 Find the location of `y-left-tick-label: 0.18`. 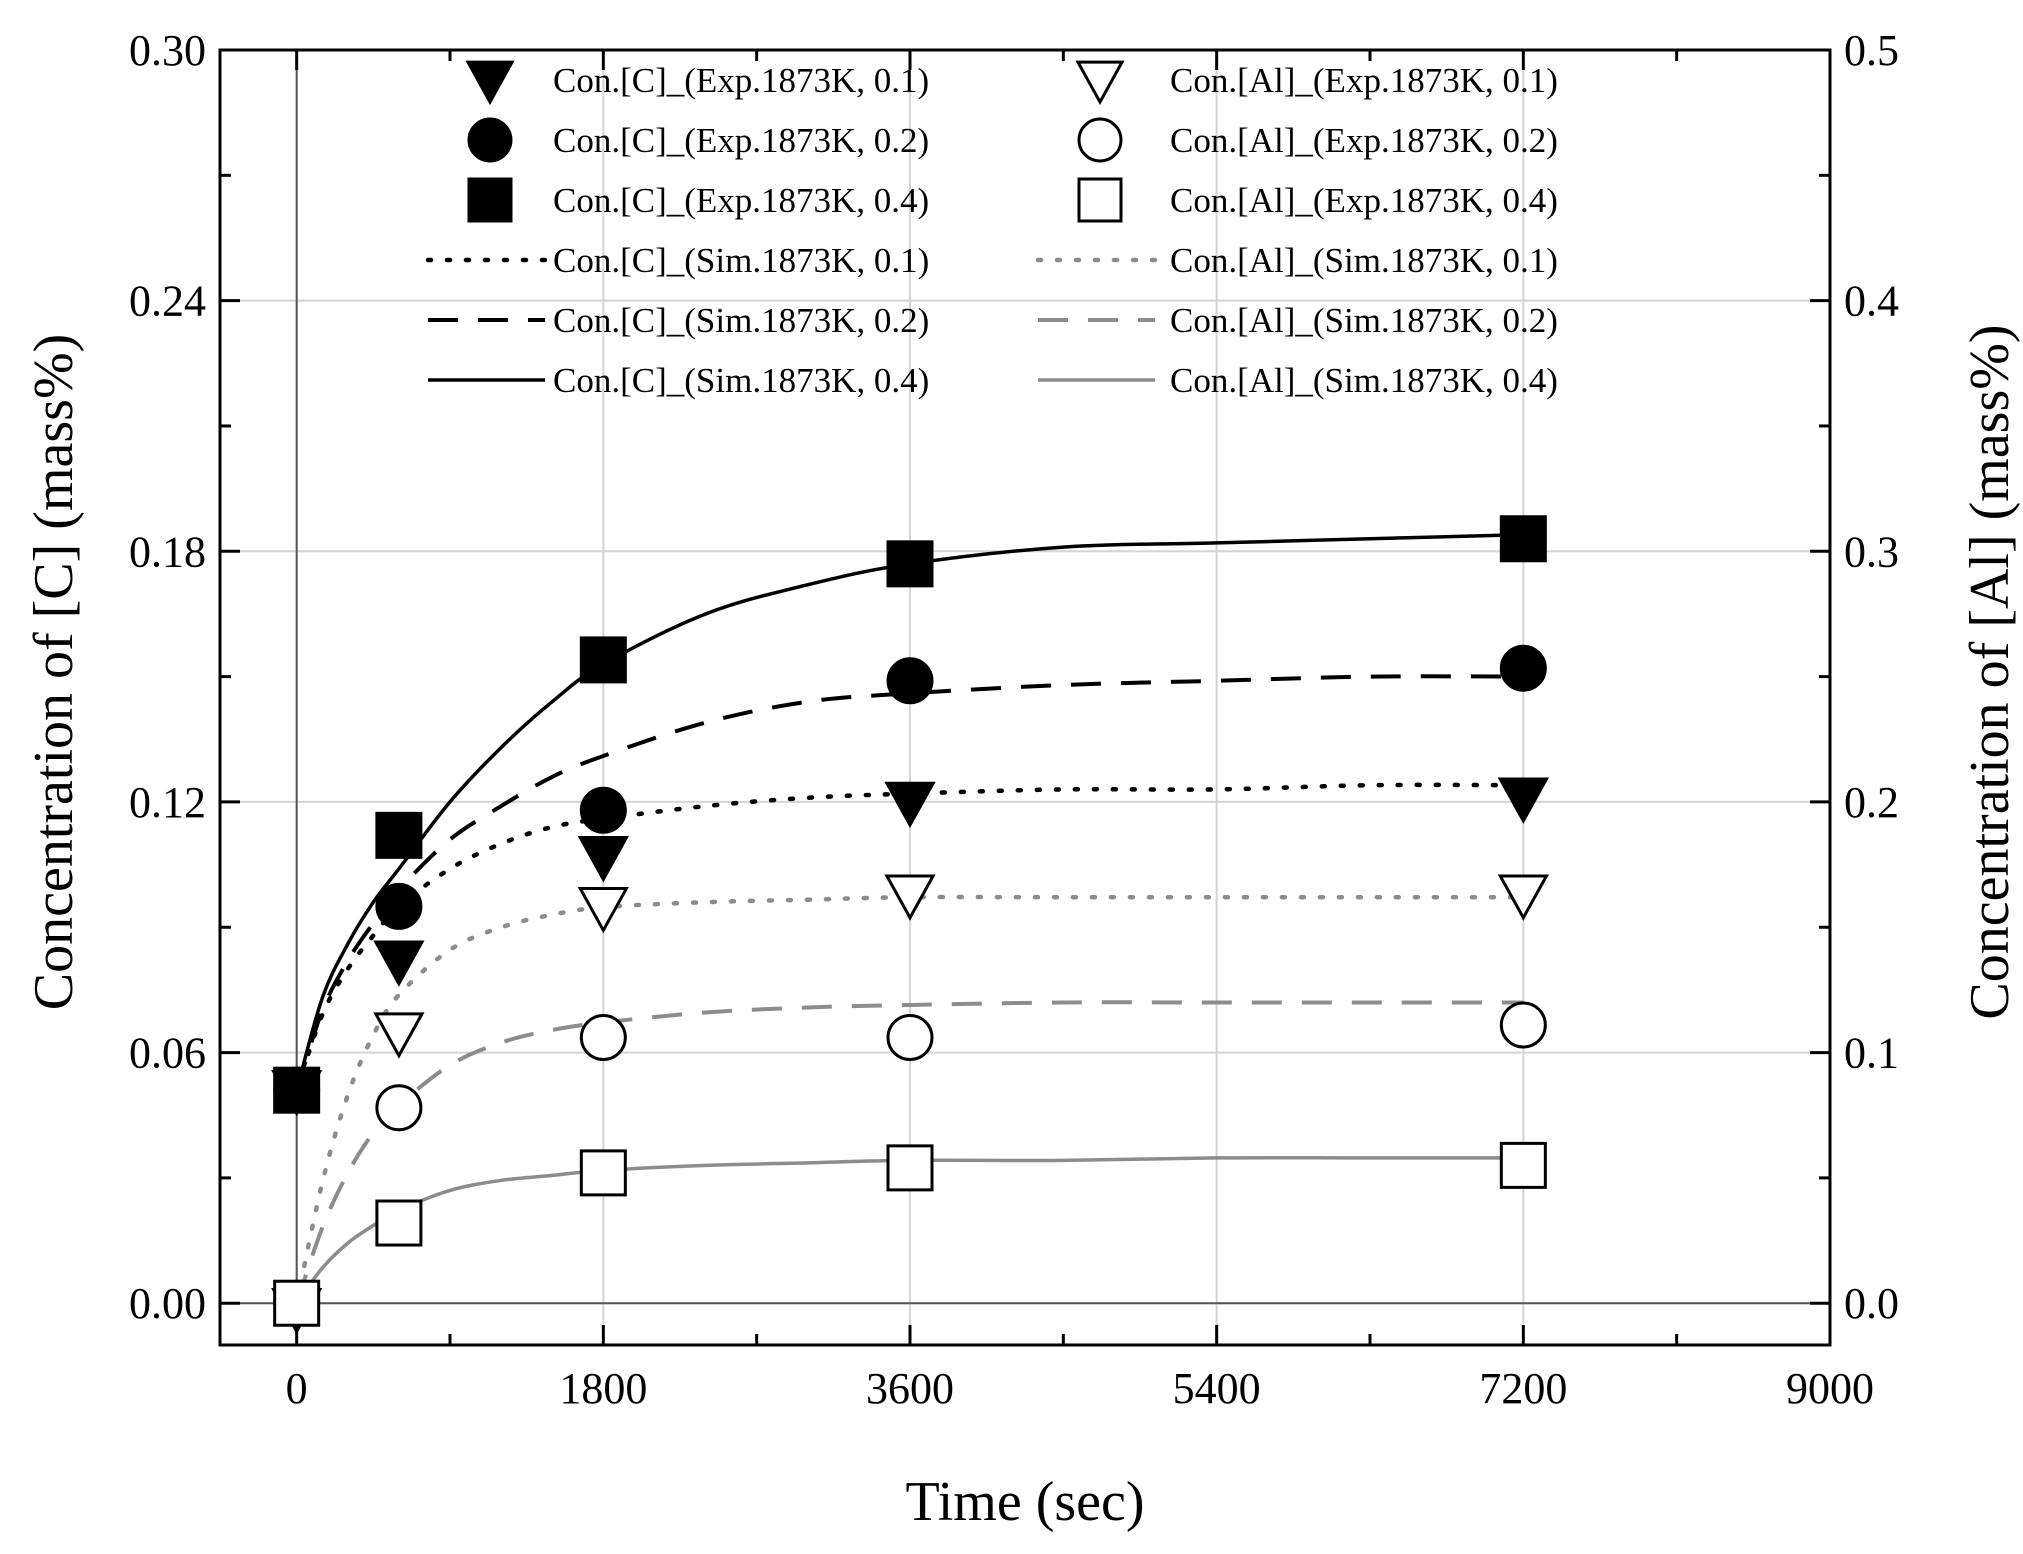

y-left-tick-label: 0.18 is located at coordinates (167, 551).